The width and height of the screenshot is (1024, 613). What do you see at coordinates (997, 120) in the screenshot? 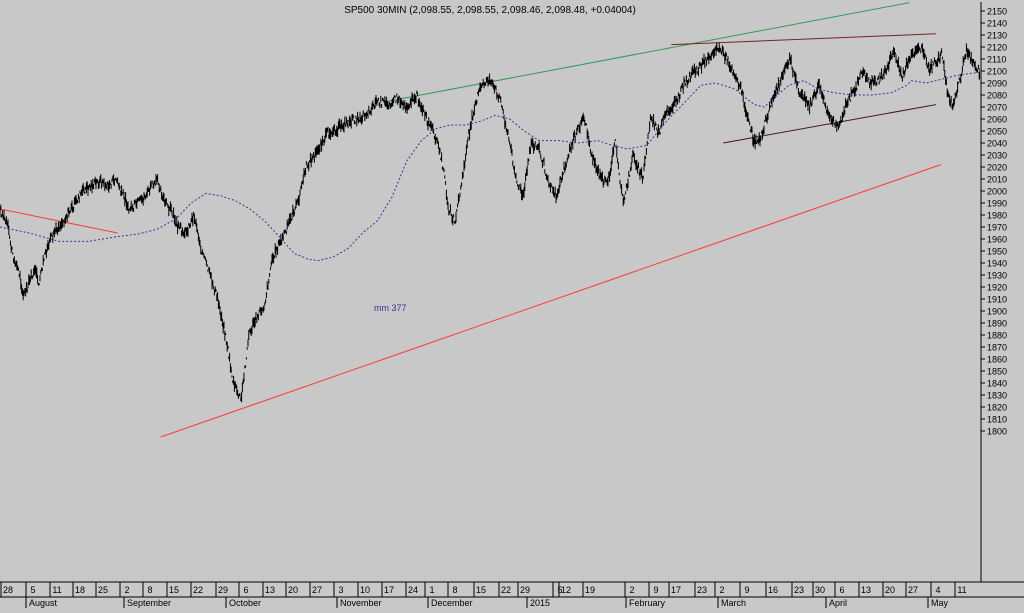
I see `y-tick-label: 2060` at bounding box center [997, 120].